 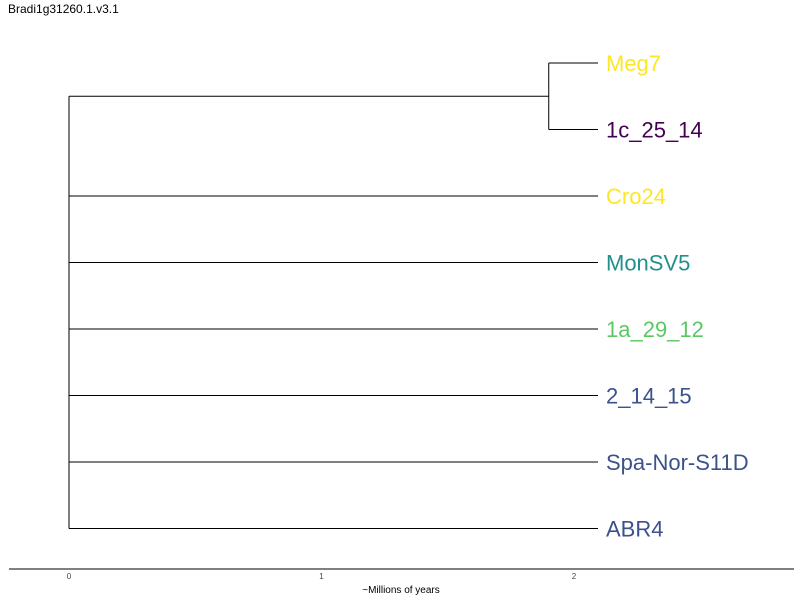 I want to click on axis-ticks: 0 1 2, so click(x=322, y=576).